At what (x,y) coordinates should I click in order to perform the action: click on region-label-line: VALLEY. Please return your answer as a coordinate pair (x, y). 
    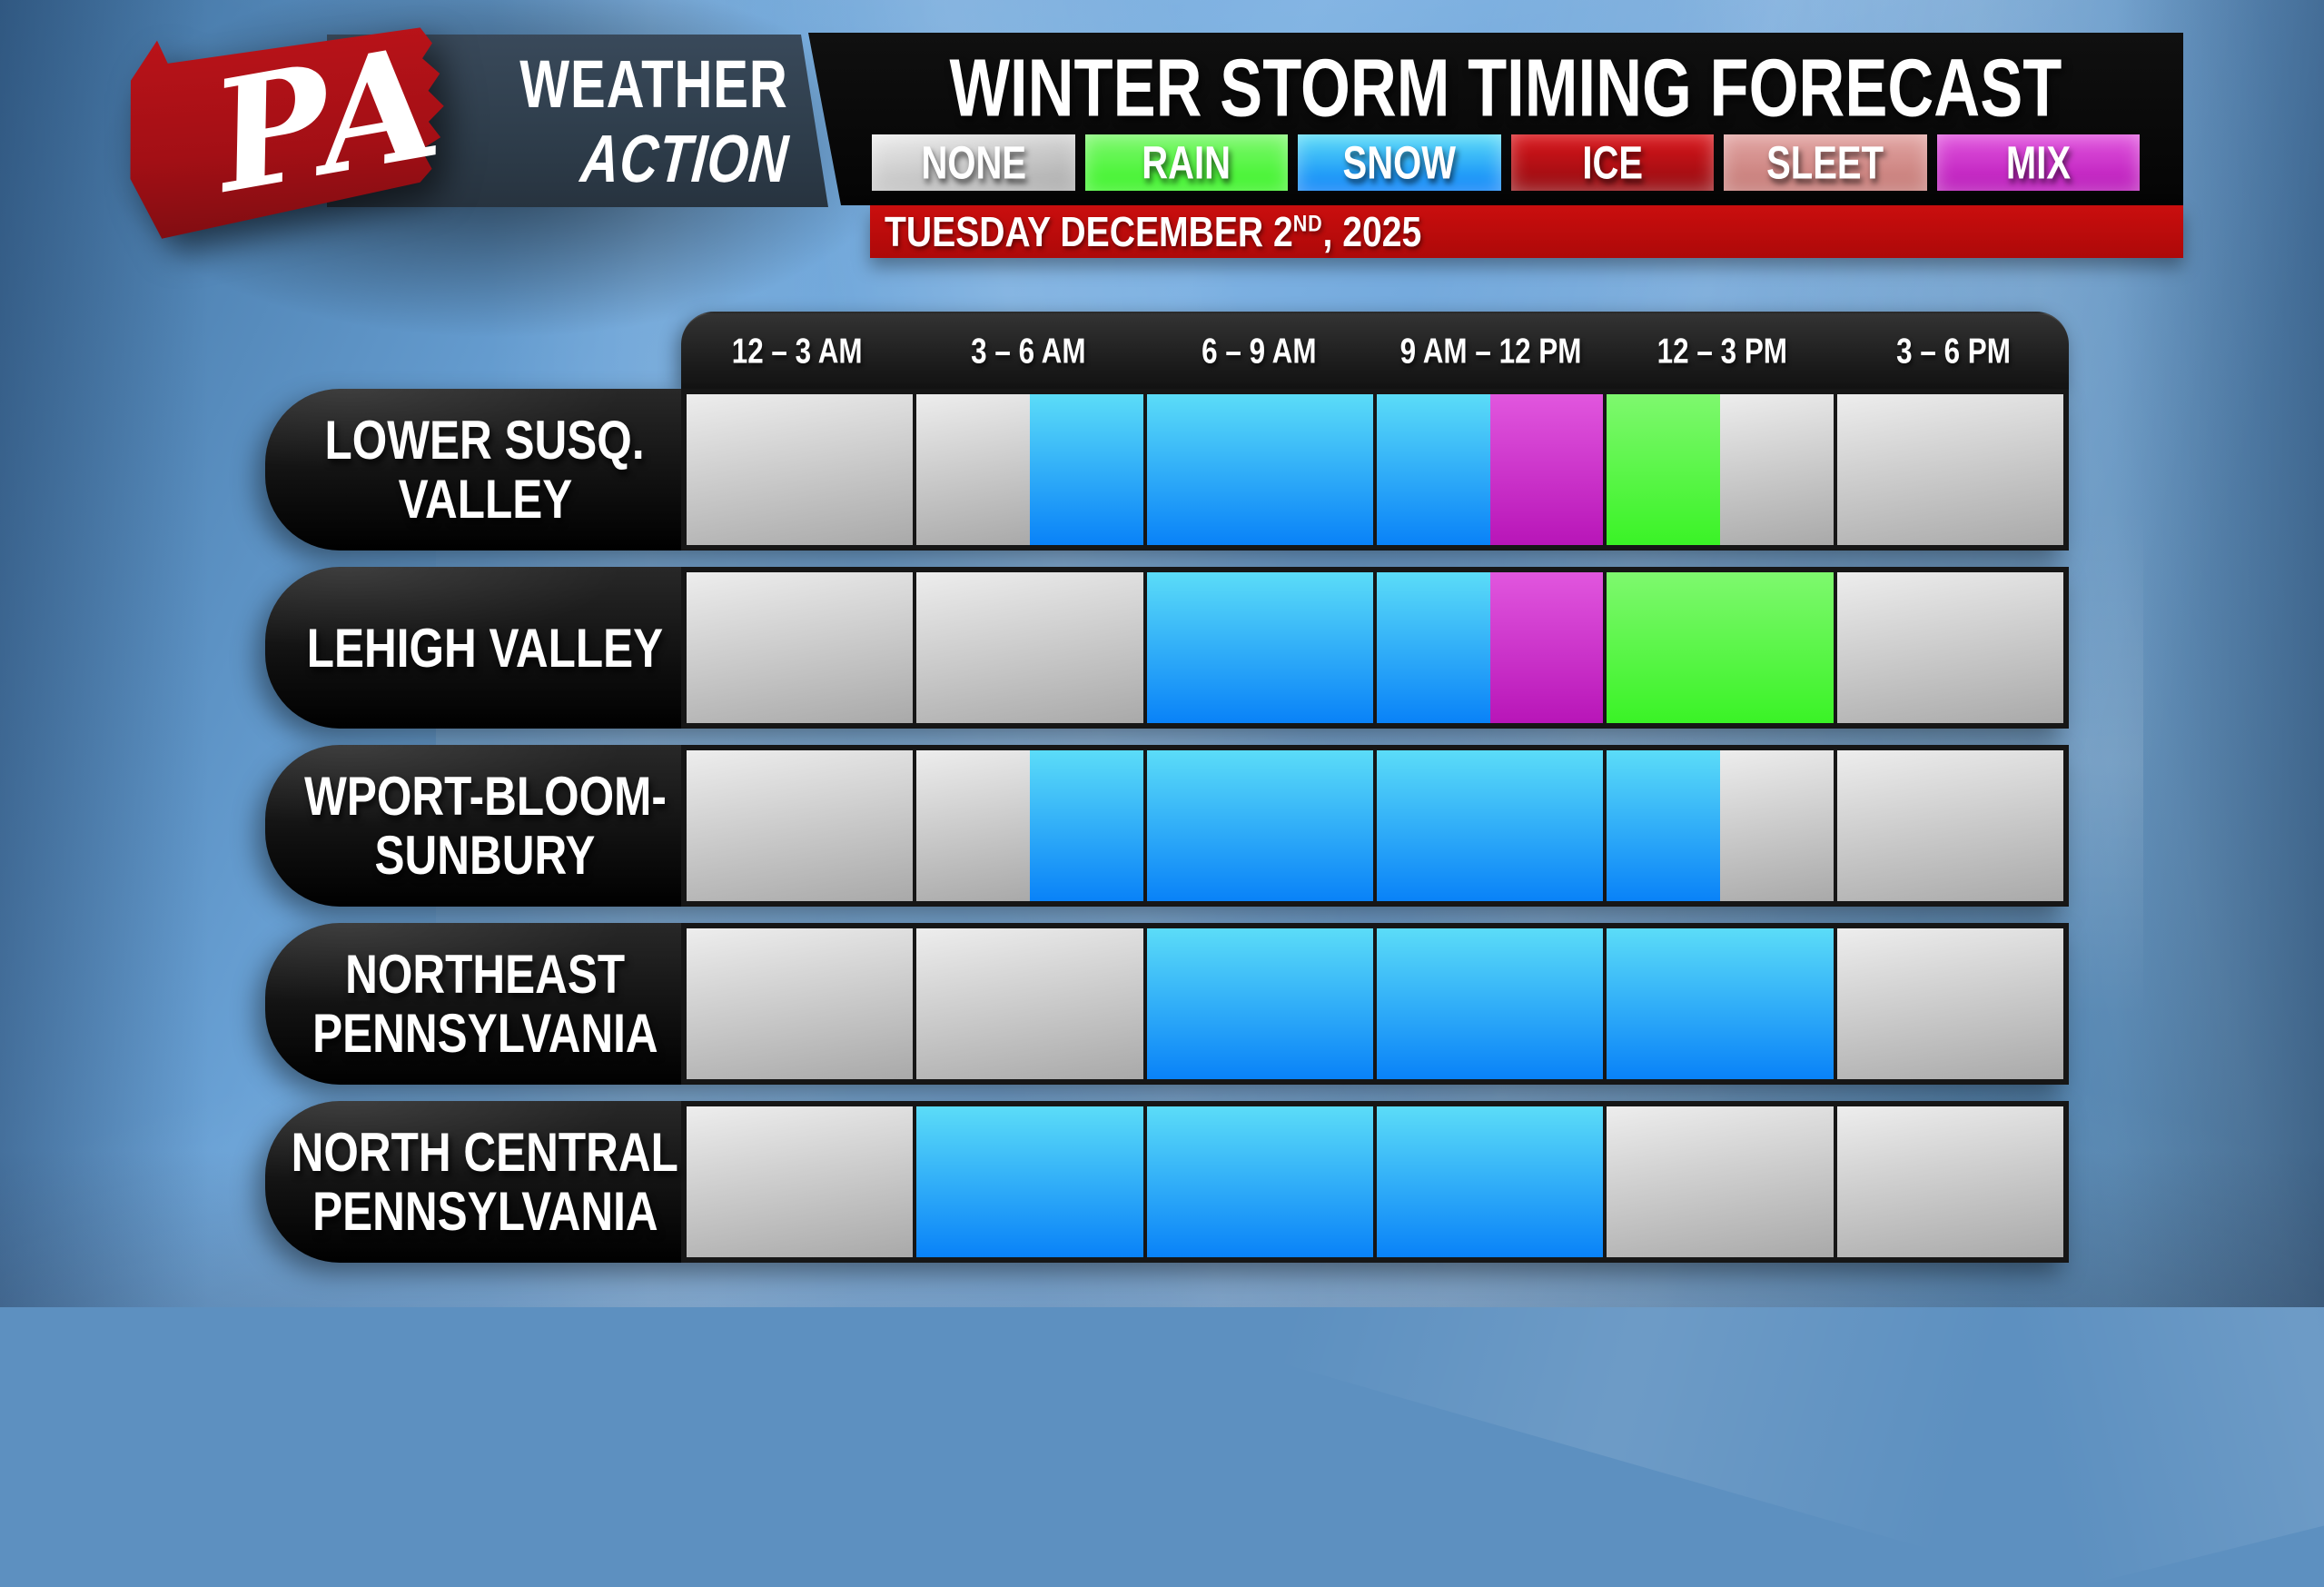
    Looking at the image, I should click on (485, 499).